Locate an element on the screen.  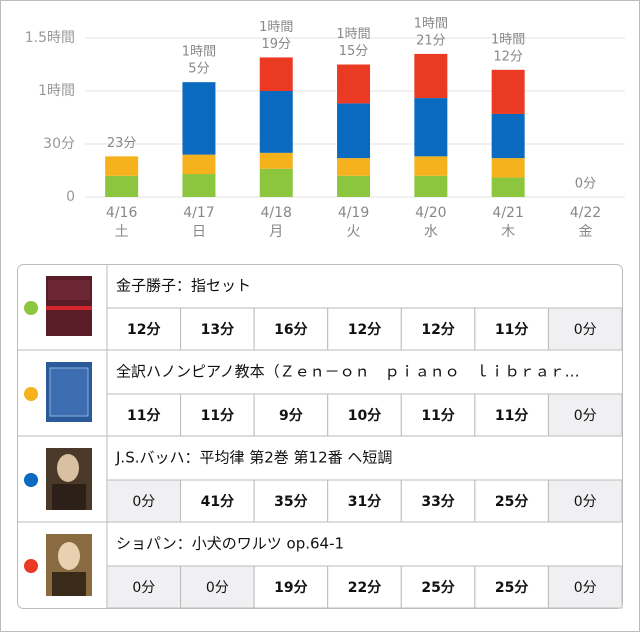
x-tick-weekday: 日 is located at coordinates (199, 232).